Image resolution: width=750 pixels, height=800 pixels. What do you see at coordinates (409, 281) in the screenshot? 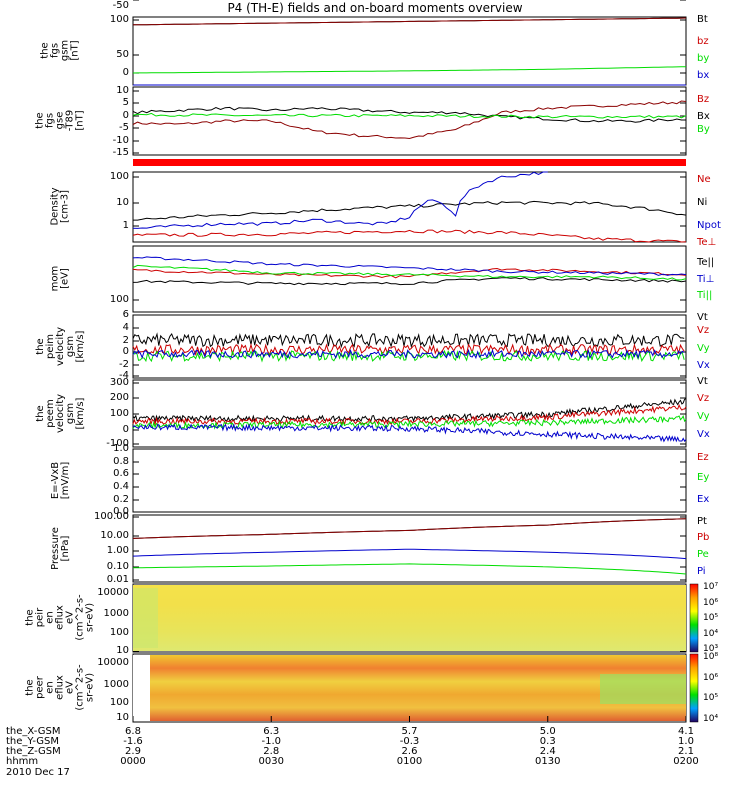
I see `series-line-Te||` at bounding box center [409, 281].